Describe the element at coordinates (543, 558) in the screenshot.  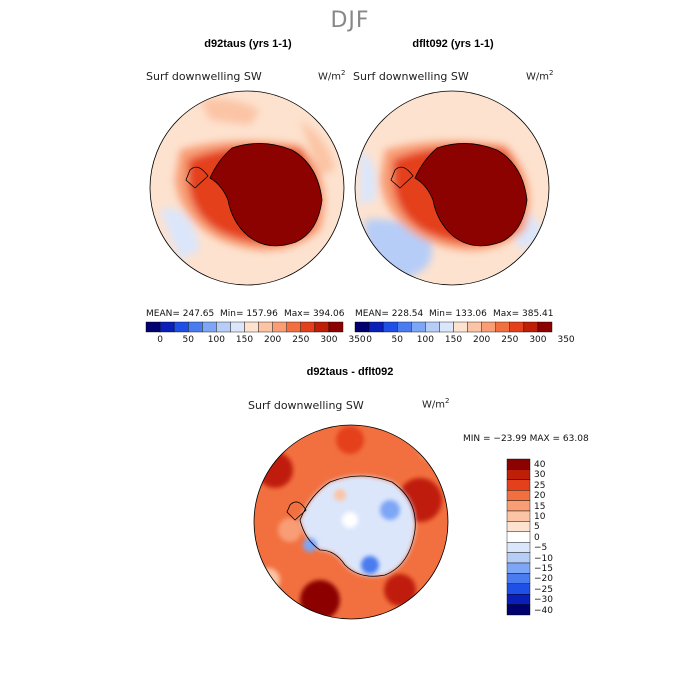
I see `colorbar-3-tick-label: −10` at that location.